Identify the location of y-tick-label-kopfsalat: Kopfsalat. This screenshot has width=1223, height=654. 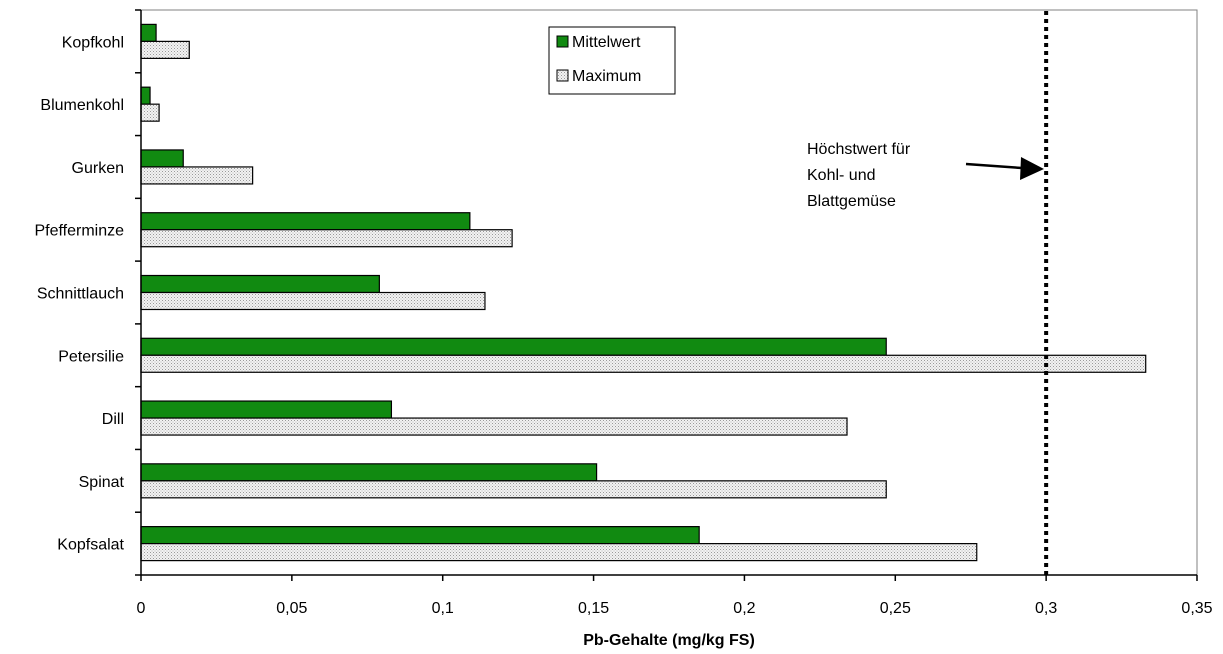
(90, 545).